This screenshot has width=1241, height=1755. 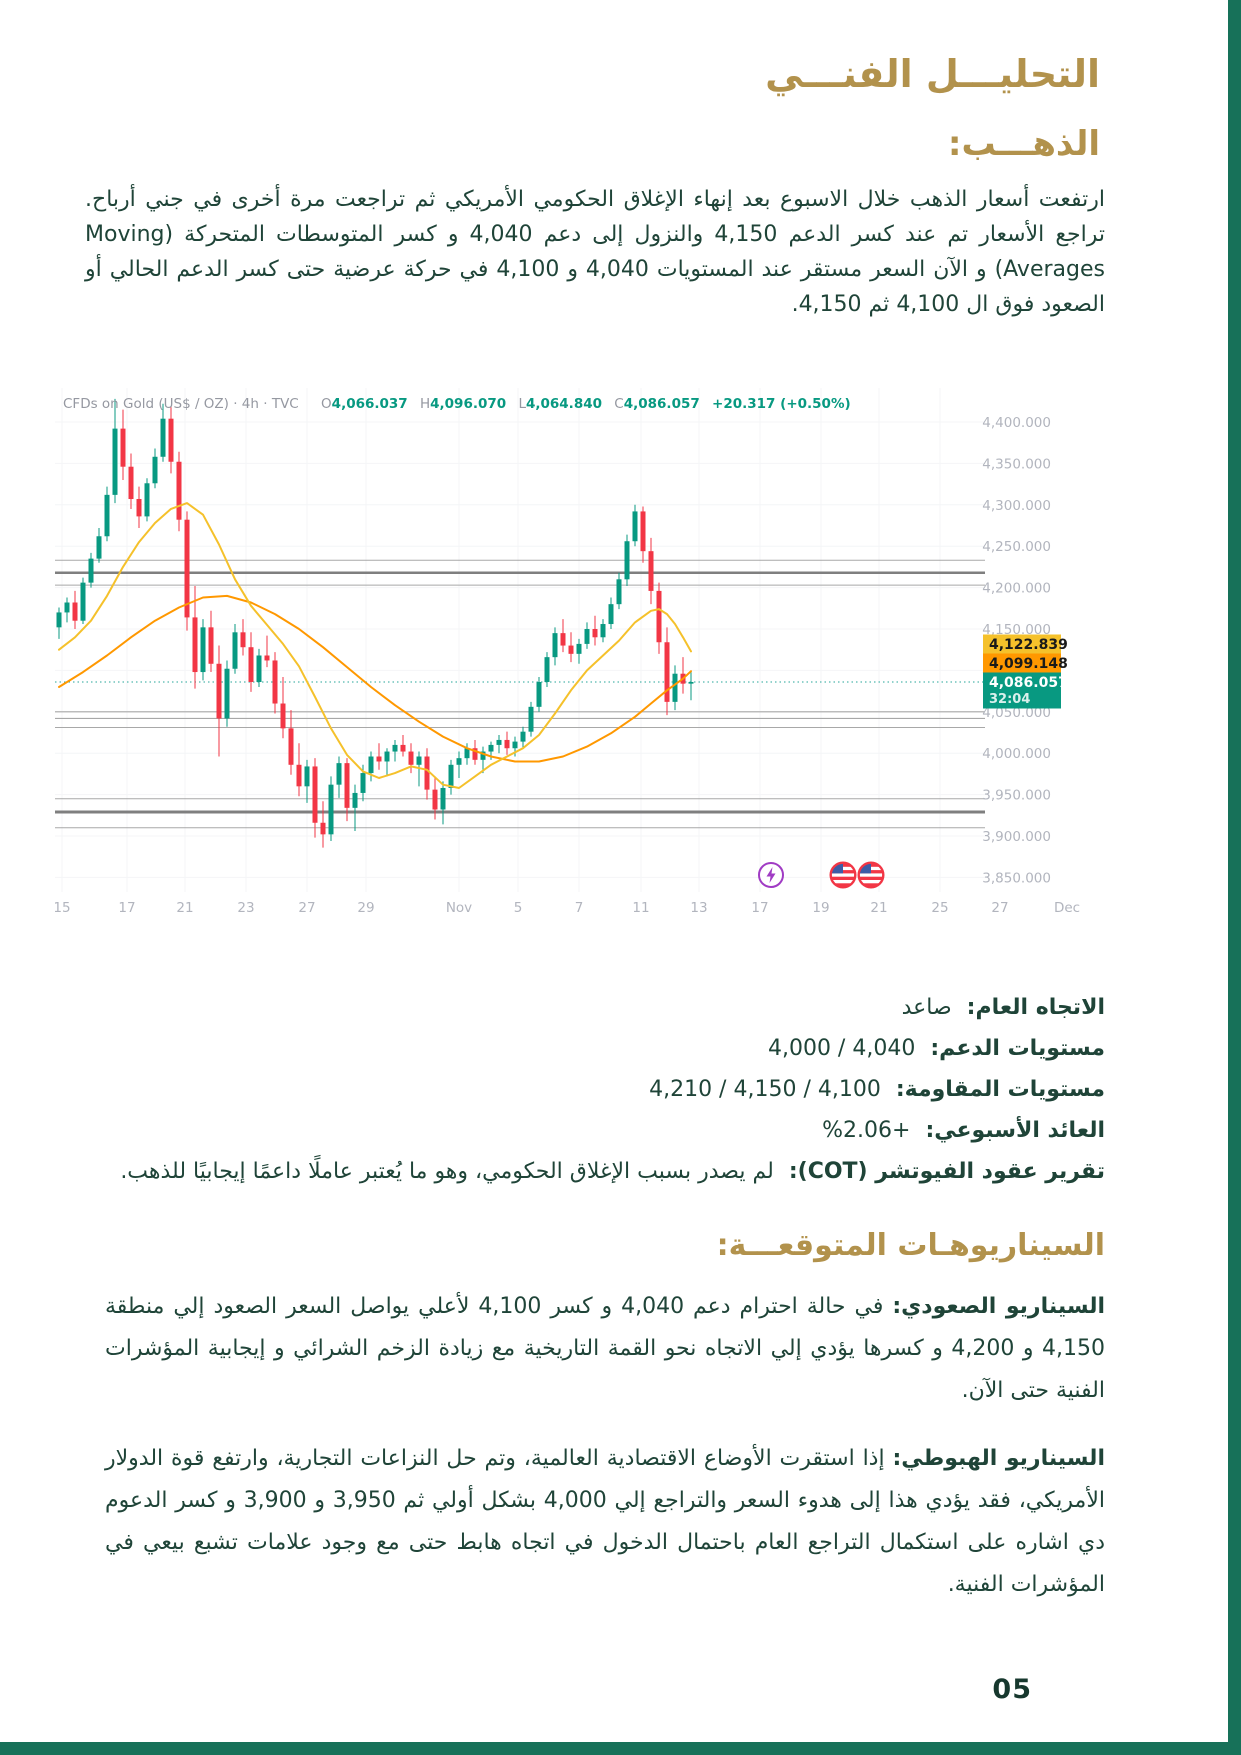 What do you see at coordinates (1234, 877) in the screenshot?
I see `right-border-bar` at bounding box center [1234, 877].